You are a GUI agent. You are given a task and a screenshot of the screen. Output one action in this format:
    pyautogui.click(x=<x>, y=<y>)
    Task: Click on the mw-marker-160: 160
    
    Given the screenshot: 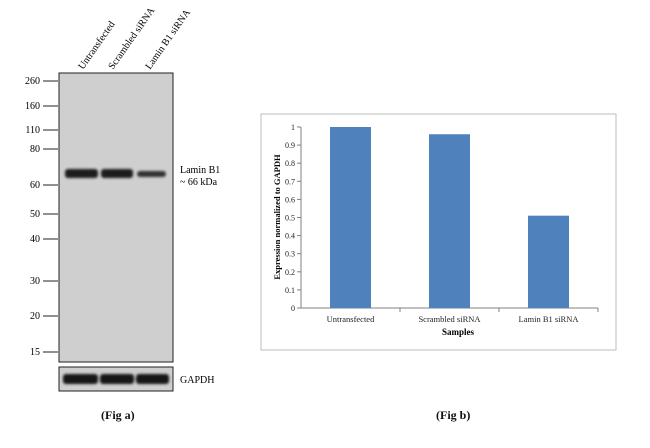 What is the action you would take?
    pyautogui.click(x=32, y=106)
    